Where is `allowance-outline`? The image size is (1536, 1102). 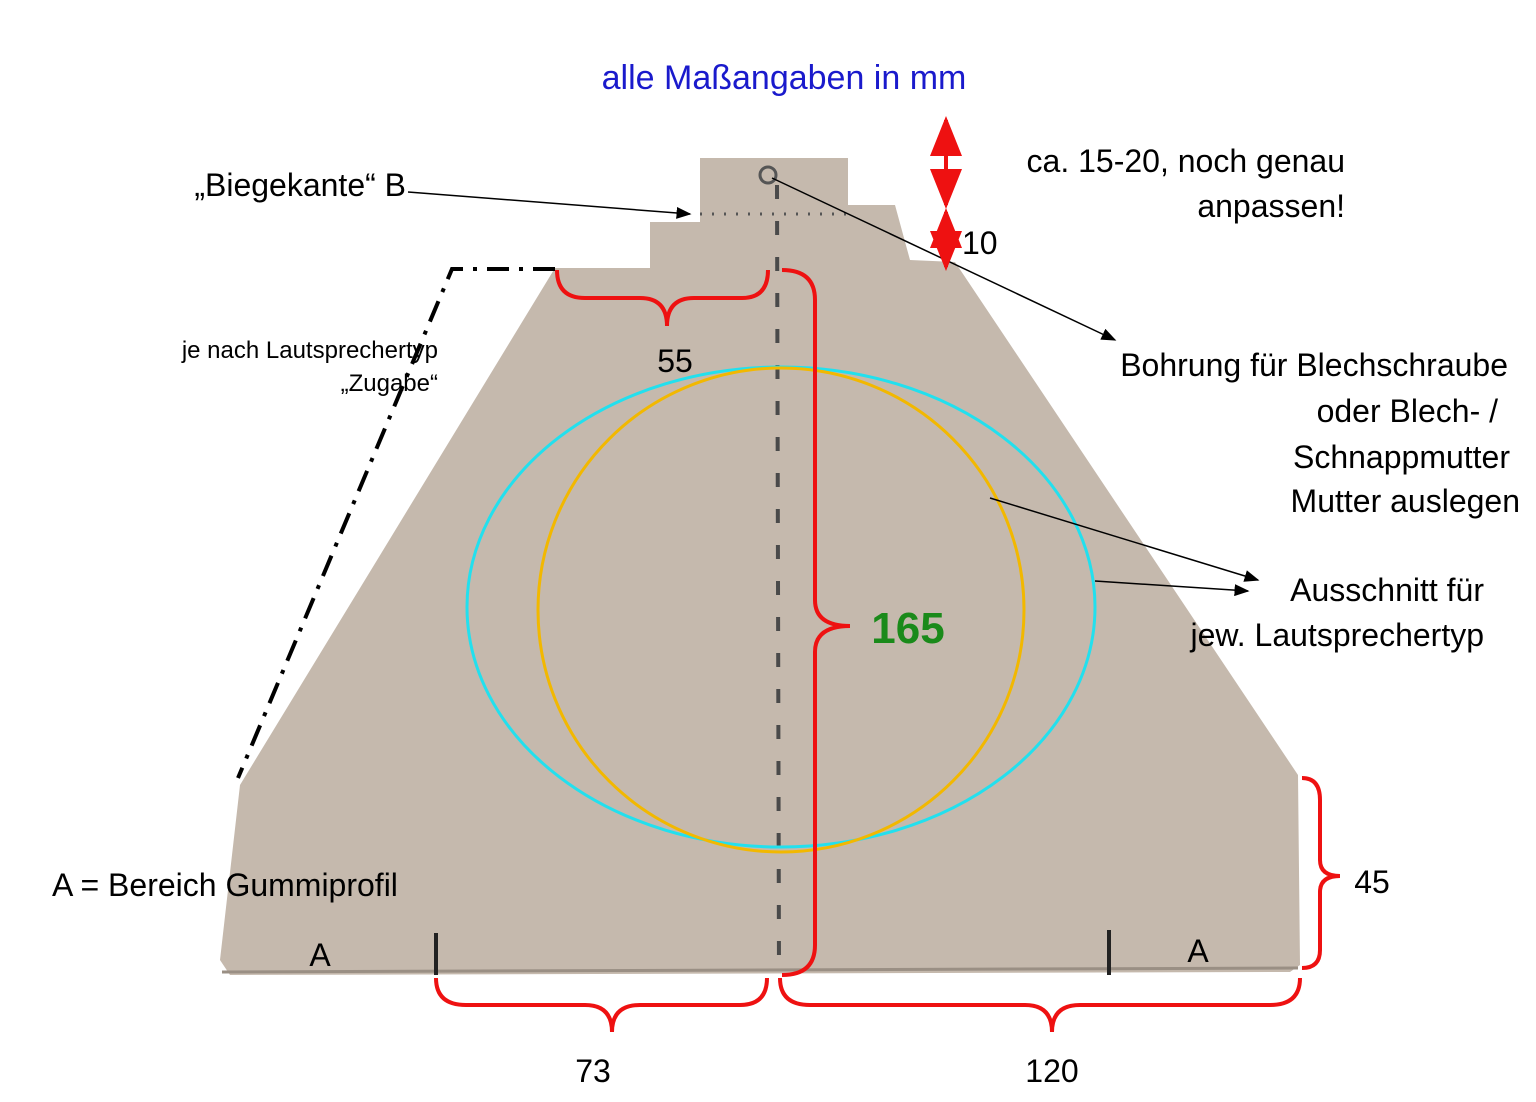
allowance-outline is located at coordinates (395, 523).